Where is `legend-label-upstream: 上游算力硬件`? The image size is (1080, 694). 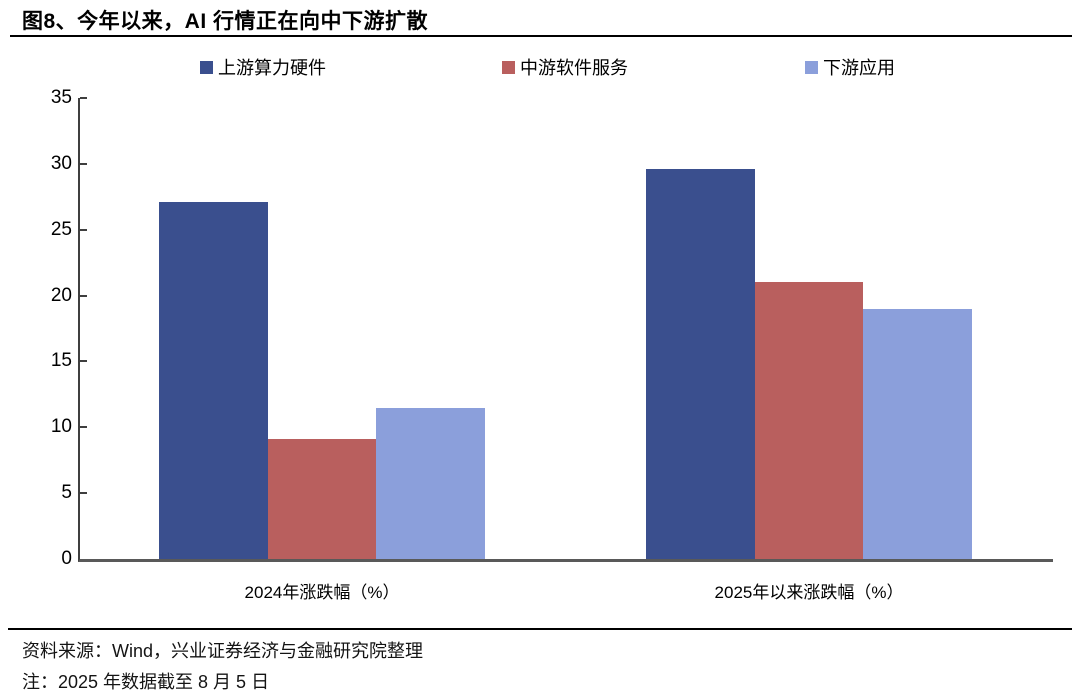
legend-label-upstream: 上游算力硬件 is located at coordinates (272, 68).